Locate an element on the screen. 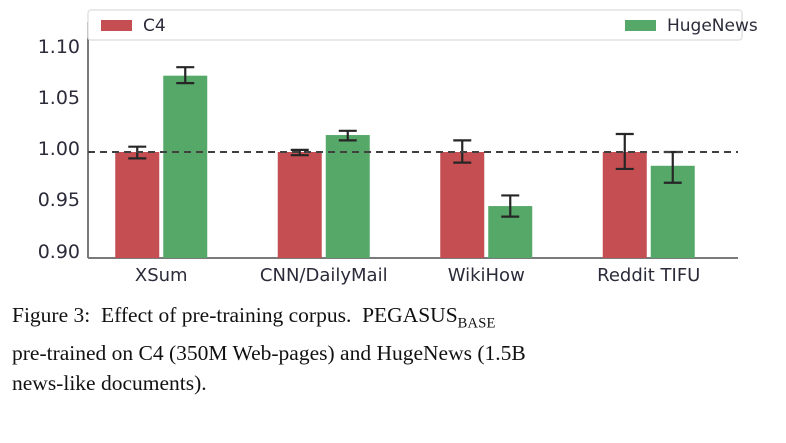 This screenshot has height=443, width=786. bar-c4-wikihow is located at coordinates (462, 205).